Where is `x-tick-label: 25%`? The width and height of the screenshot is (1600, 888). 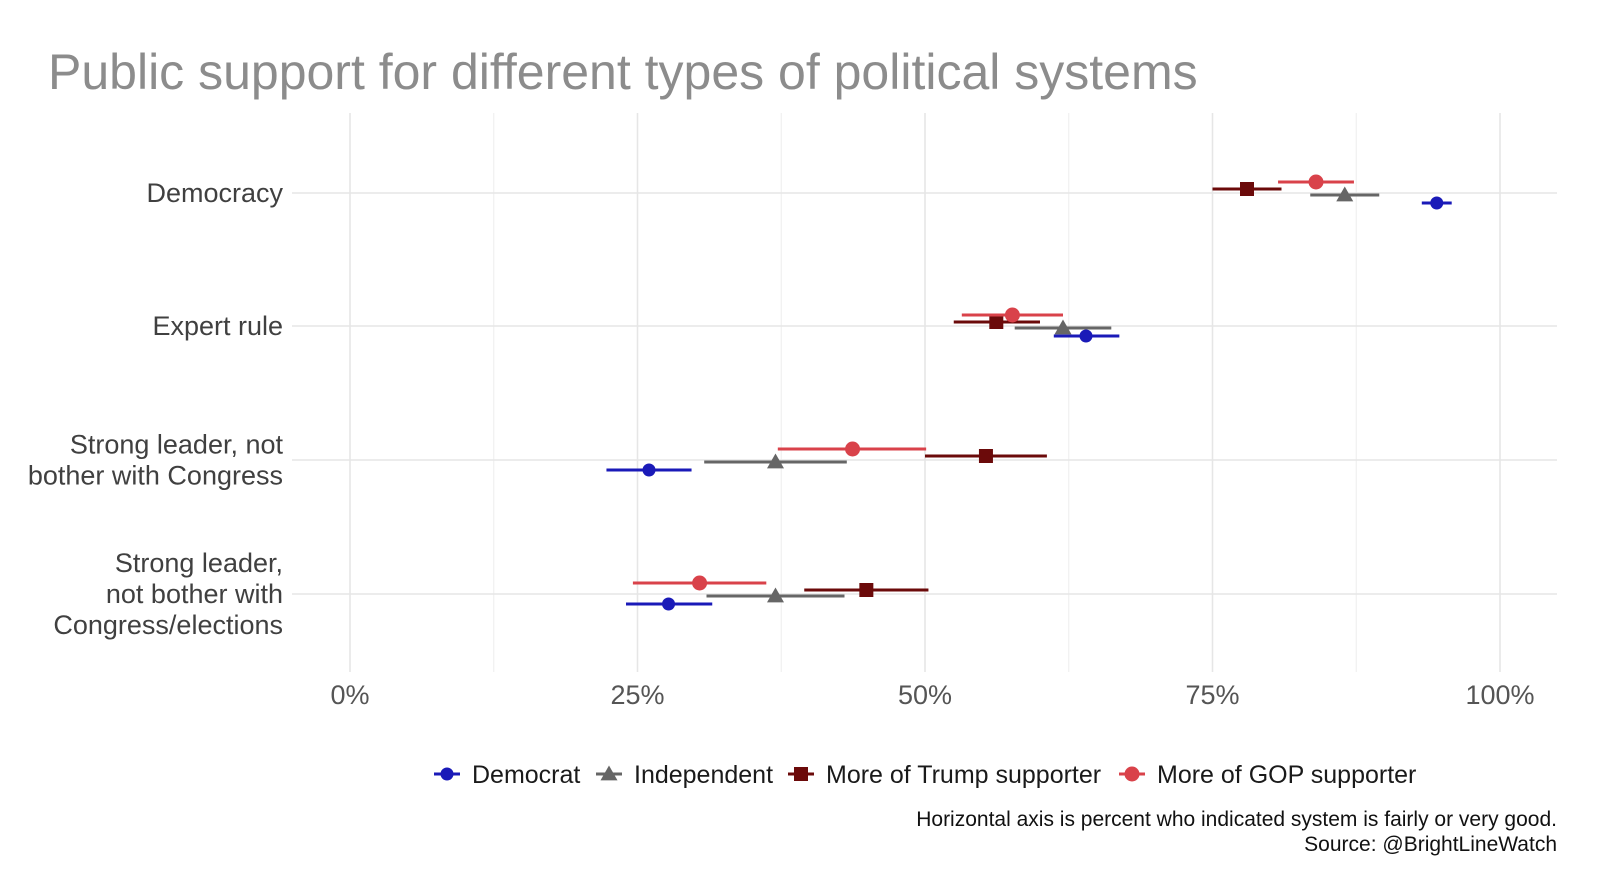
x-tick-label: 25% is located at coordinates (637, 695).